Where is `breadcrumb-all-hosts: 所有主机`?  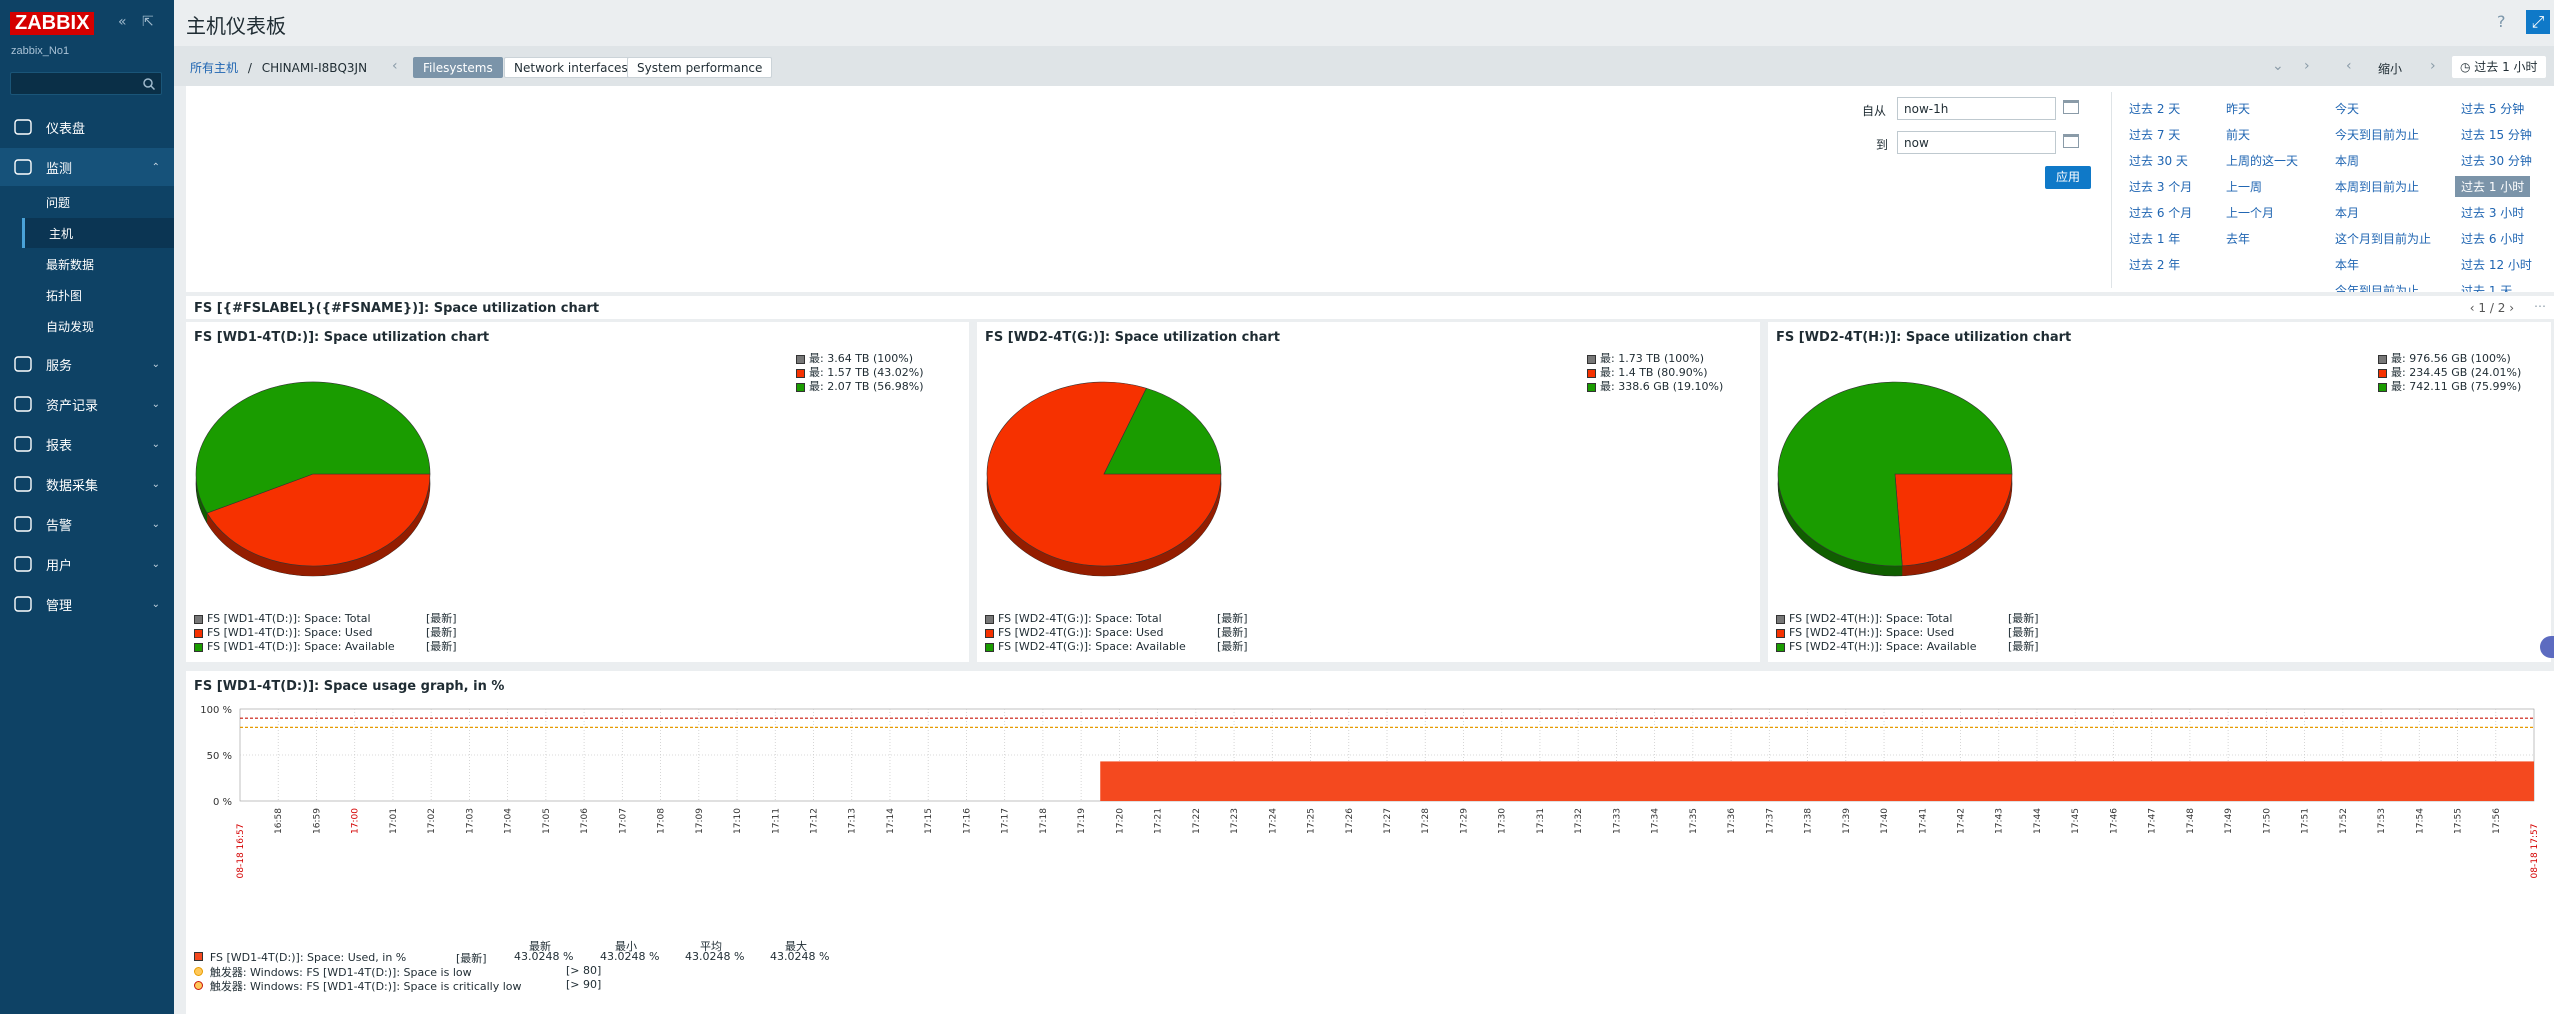
breadcrumb-all-hosts: 所有主机 is located at coordinates (214, 68).